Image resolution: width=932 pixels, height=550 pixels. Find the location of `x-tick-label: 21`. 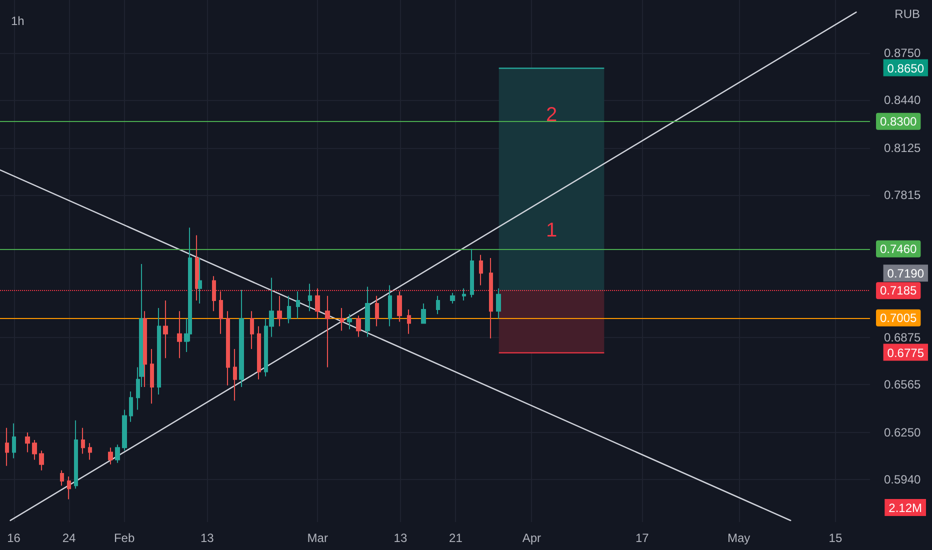

x-tick-label: 21 is located at coordinates (456, 538).